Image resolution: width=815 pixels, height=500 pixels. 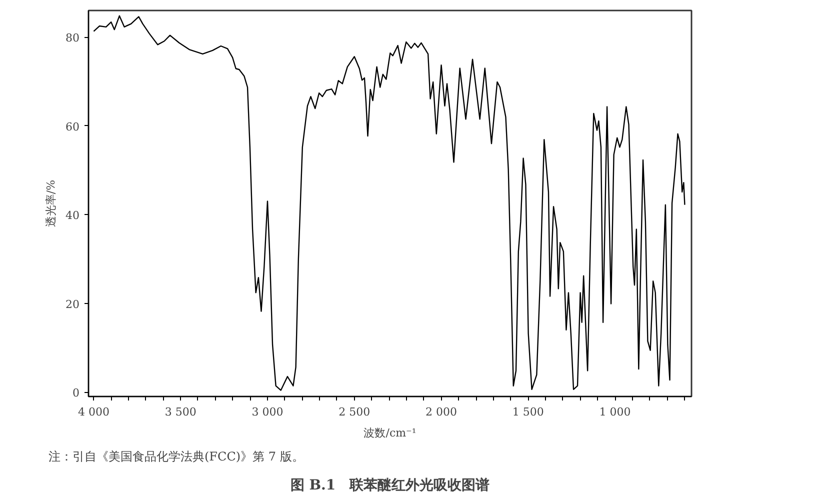 I want to click on x-tick-label: 1 000, so click(x=615, y=412).